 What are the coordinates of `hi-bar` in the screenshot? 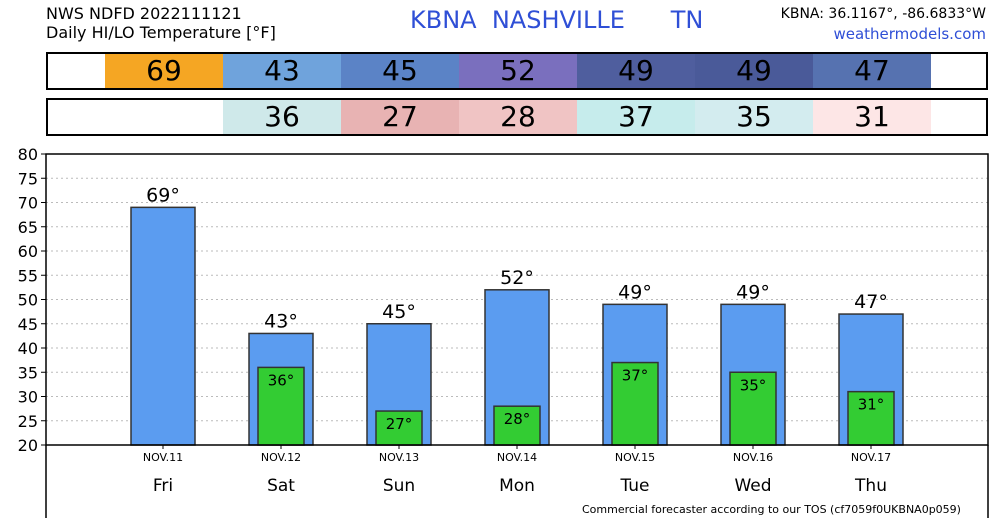 It's located at (163, 326).